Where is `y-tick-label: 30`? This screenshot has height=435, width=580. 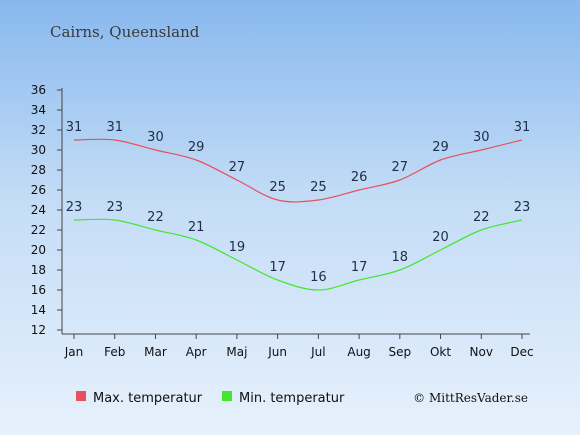
y-tick-label: 30 is located at coordinates (38, 150).